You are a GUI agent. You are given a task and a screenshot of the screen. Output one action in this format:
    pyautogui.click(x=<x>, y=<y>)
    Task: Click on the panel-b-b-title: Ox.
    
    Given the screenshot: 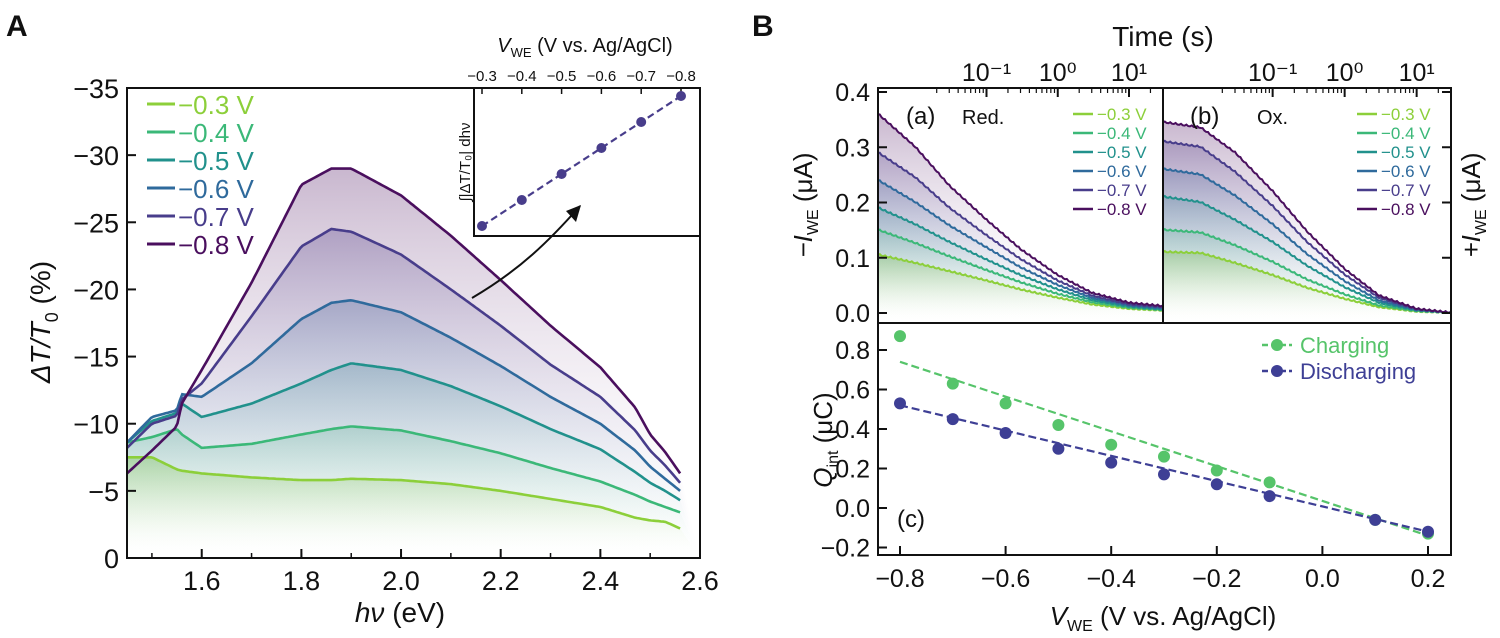 What is the action you would take?
    pyautogui.click(x=1272, y=118)
    